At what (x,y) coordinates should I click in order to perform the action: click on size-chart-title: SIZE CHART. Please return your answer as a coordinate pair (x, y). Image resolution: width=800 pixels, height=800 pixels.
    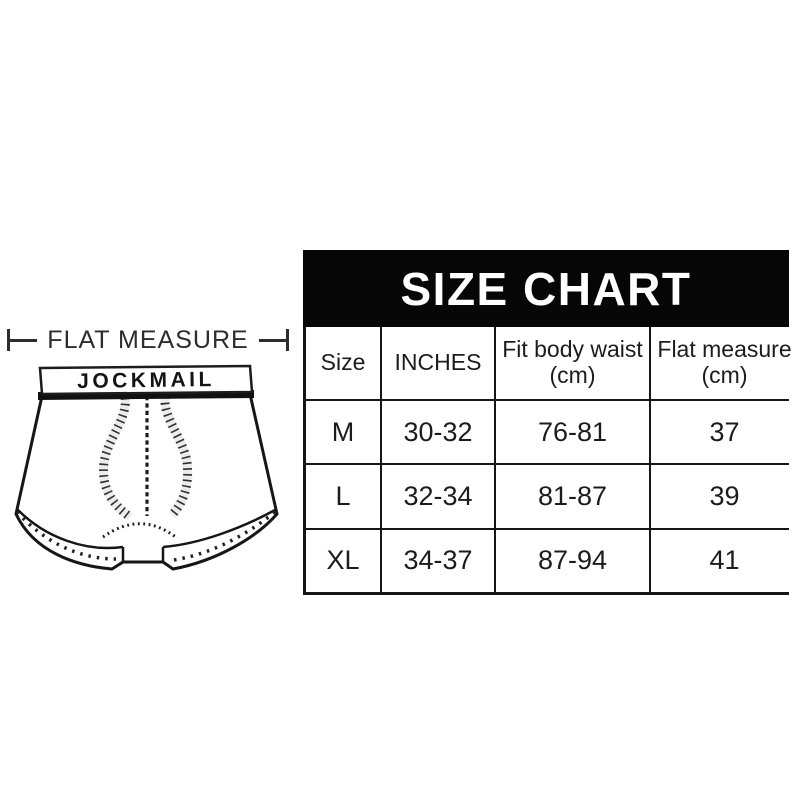
    Looking at the image, I should click on (546, 288).